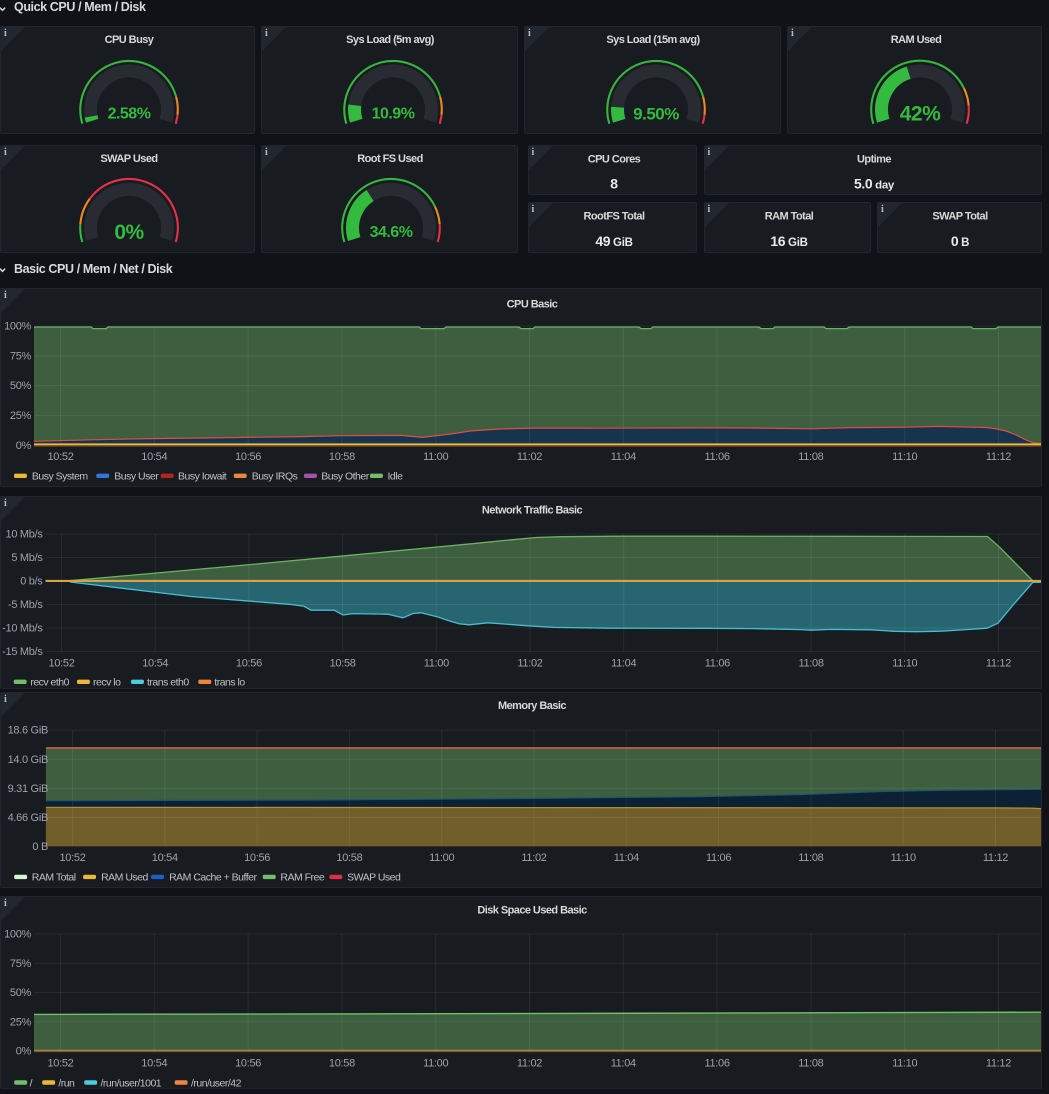 Image resolution: width=1049 pixels, height=1094 pixels. I want to click on svg-text: 8, so click(614, 183).